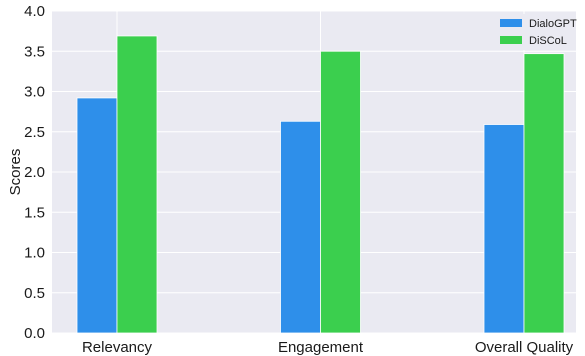 The width and height of the screenshot is (585, 356). What do you see at coordinates (34, 253) in the screenshot?
I see `y-tick-label: 1.0` at bounding box center [34, 253].